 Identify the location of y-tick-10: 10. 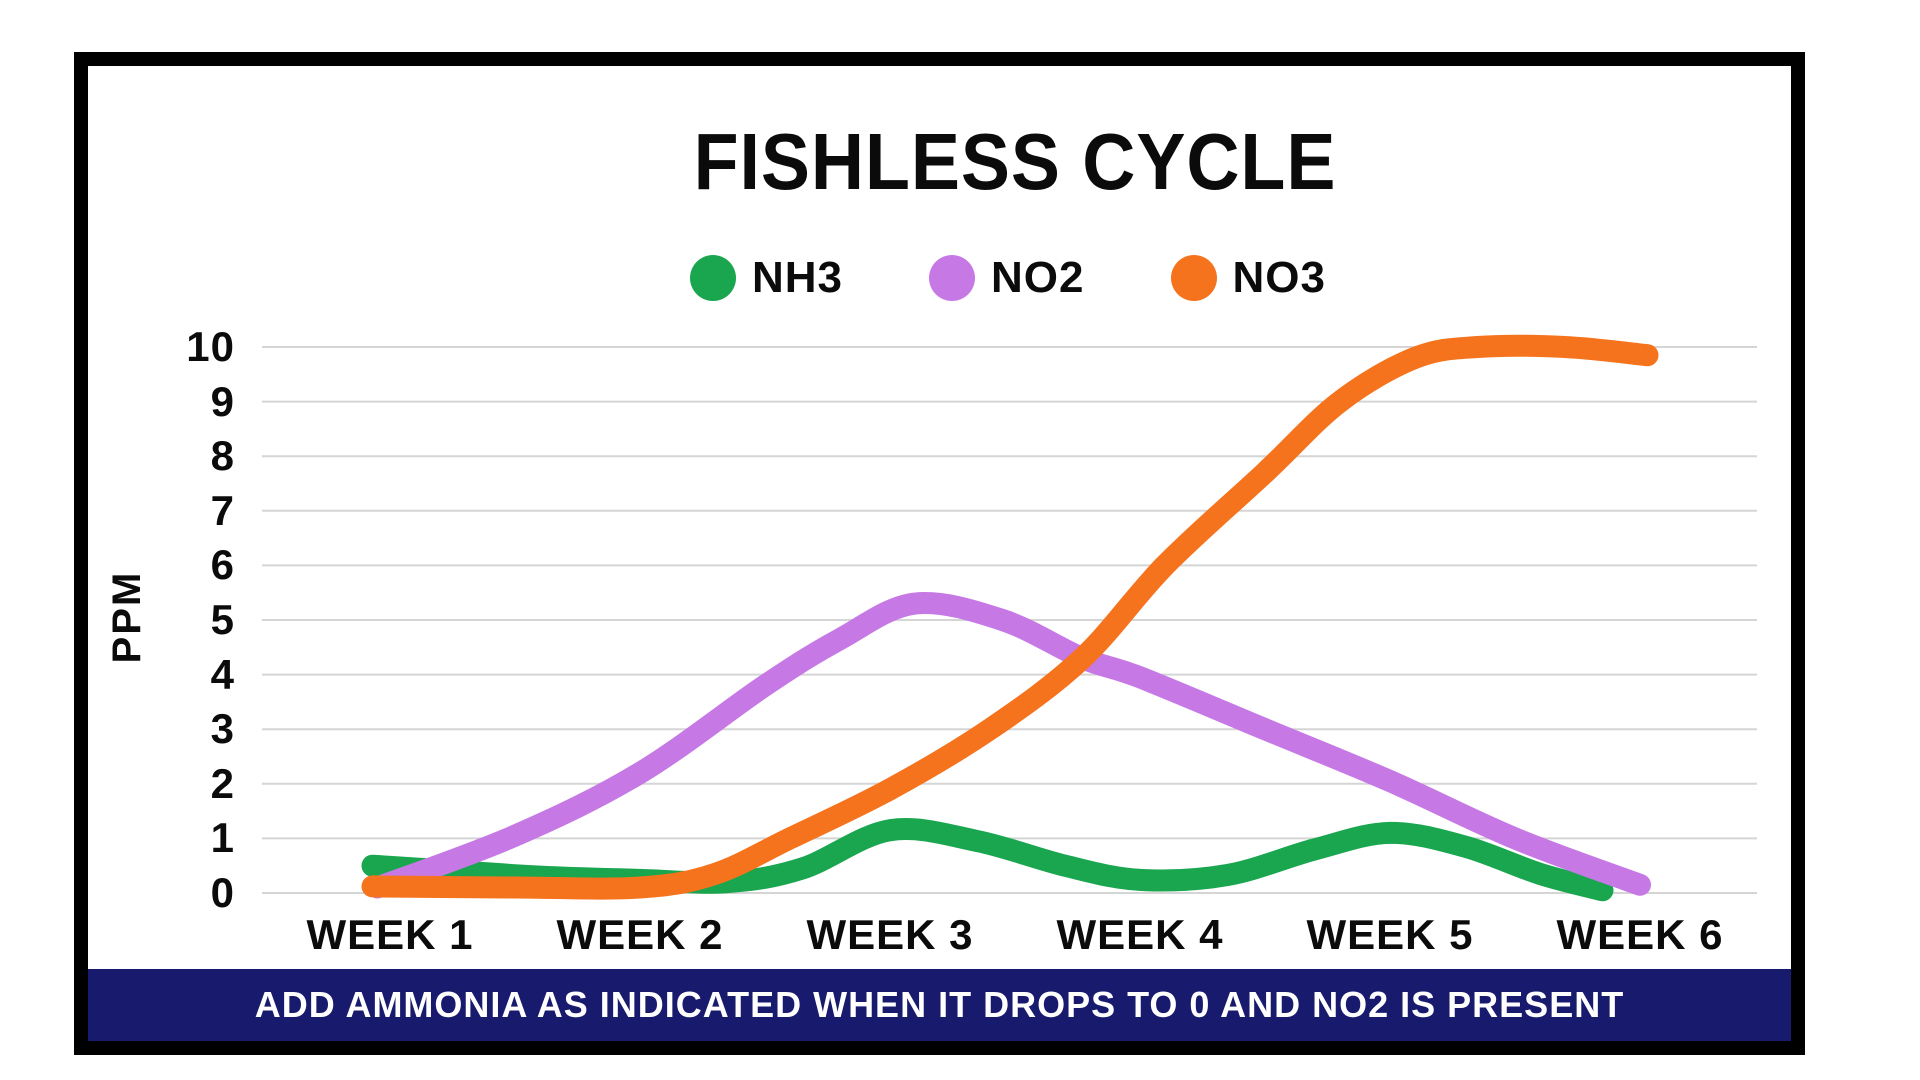
(210, 346).